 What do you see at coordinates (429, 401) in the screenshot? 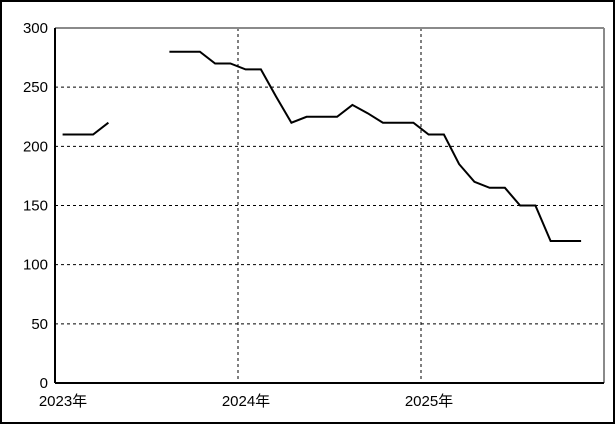
I see `x-axis-year-label: 2025年` at bounding box center [429, 401].